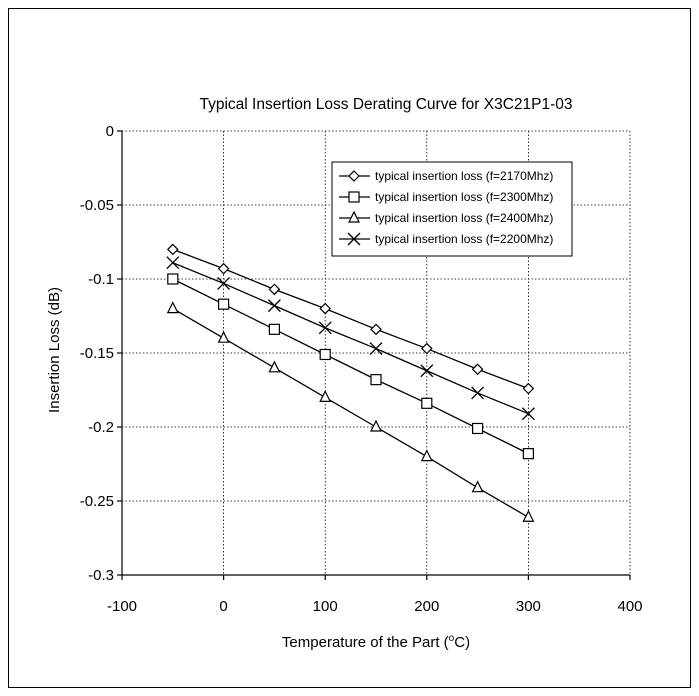 Image resolution: width=699 pixels, height=696 pixels. I want to click on y-tick-label: -0.2, so click(101, 427).